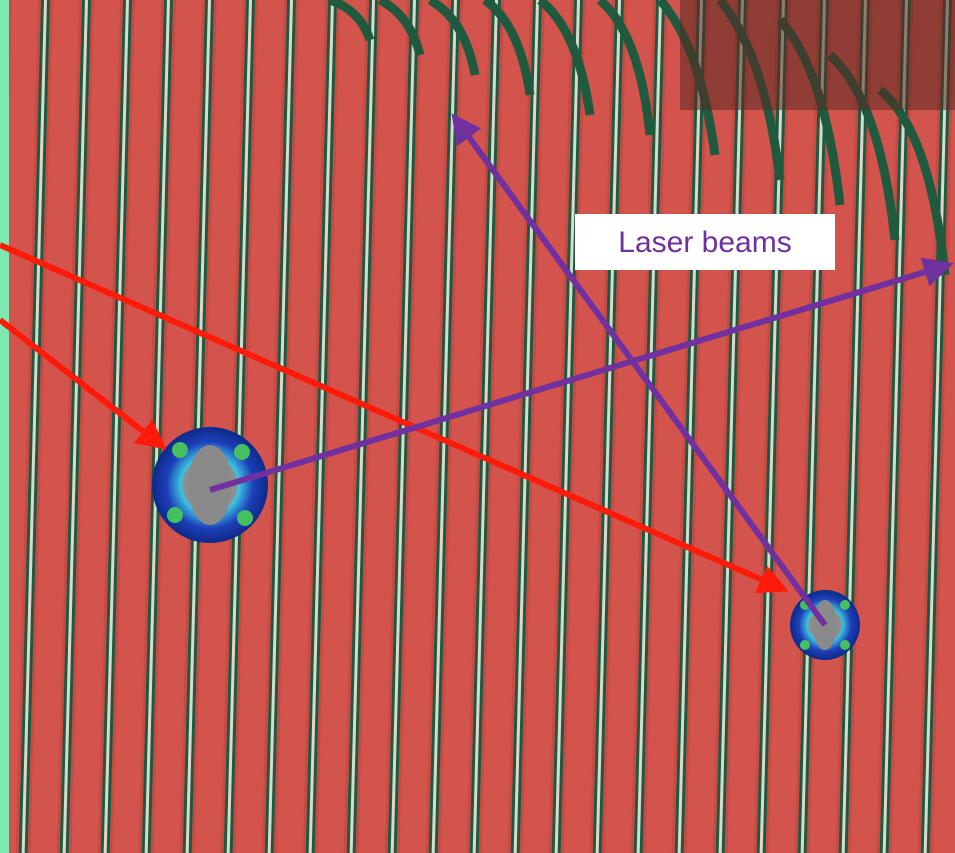 The image size is (955, 853). I want to click on ceiling, so click(817, 55).